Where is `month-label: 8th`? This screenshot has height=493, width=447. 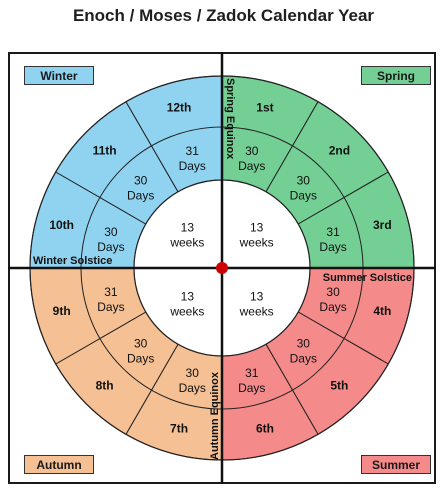
month-label: 8th is located at coordinates (105, 385).